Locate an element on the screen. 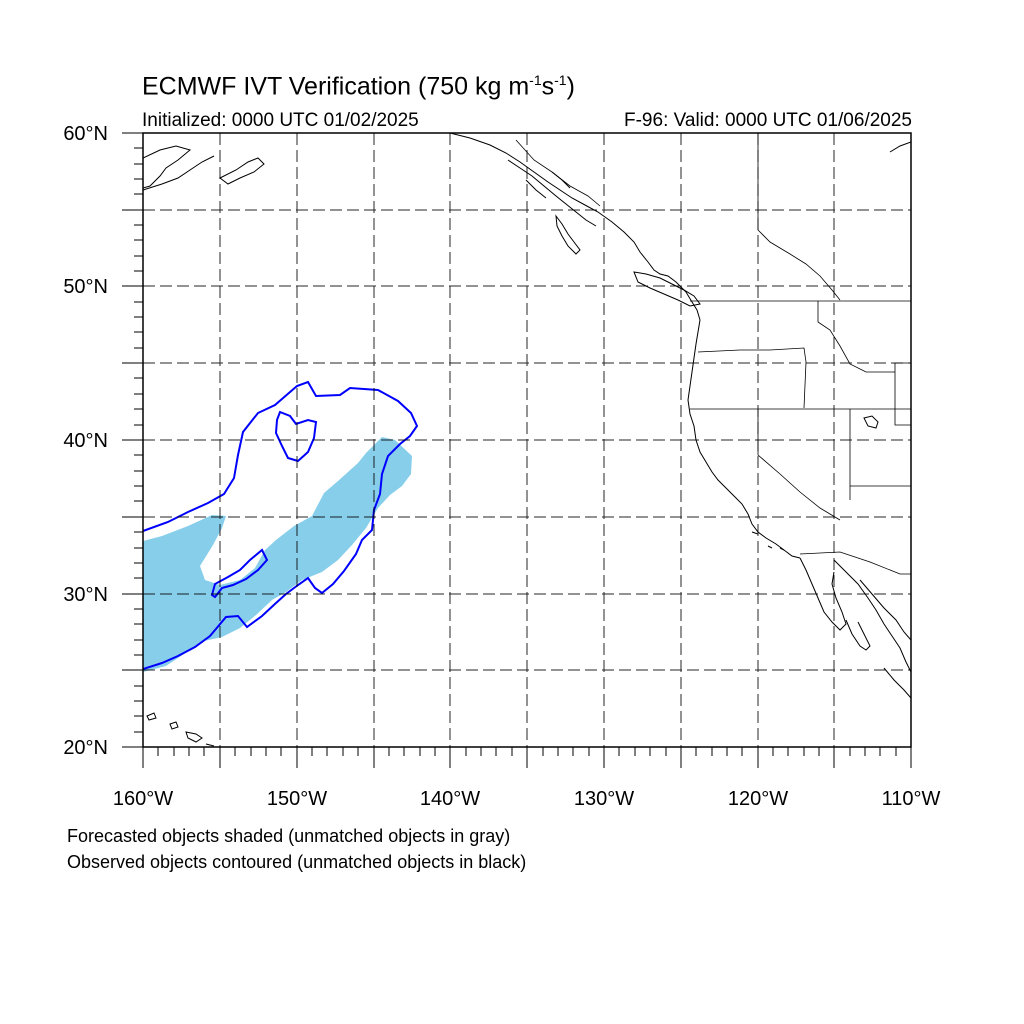 The height and width of the screenshot is (1024, 1024). kodiak is located at coordinates (242, 171).